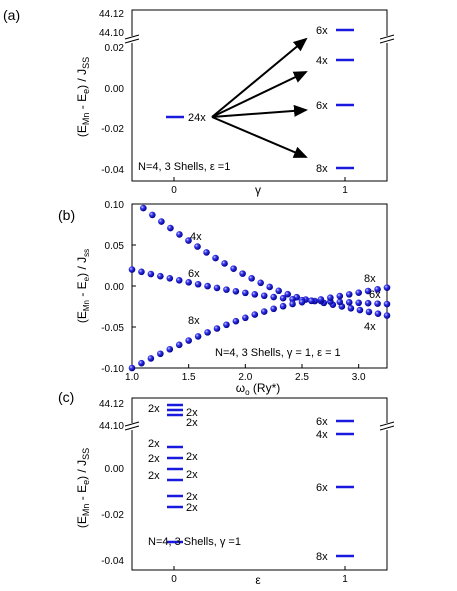  Describe the element at coordinates (11, 15) in the screenshot. I see `panel-a-label: (a)` at that location.